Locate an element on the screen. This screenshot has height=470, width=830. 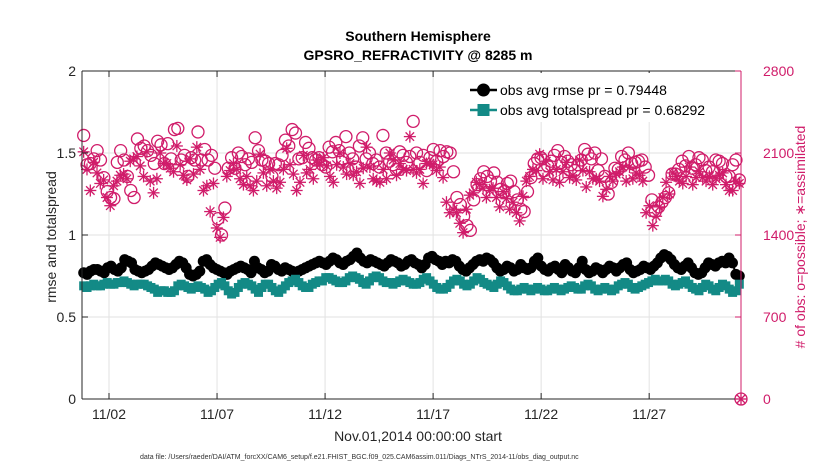
legend-box is located at coordinates (602, 97).